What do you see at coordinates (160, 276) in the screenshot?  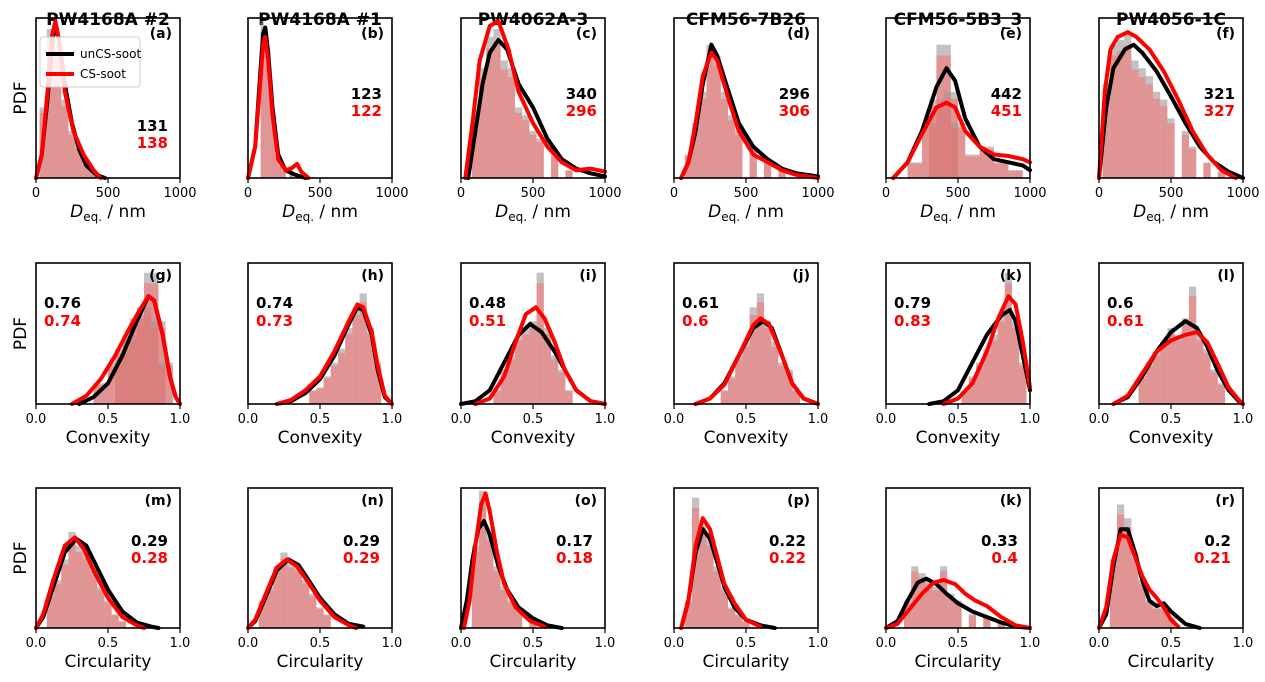 I see `panel-label: (g)` at bounding box center [160, 276].